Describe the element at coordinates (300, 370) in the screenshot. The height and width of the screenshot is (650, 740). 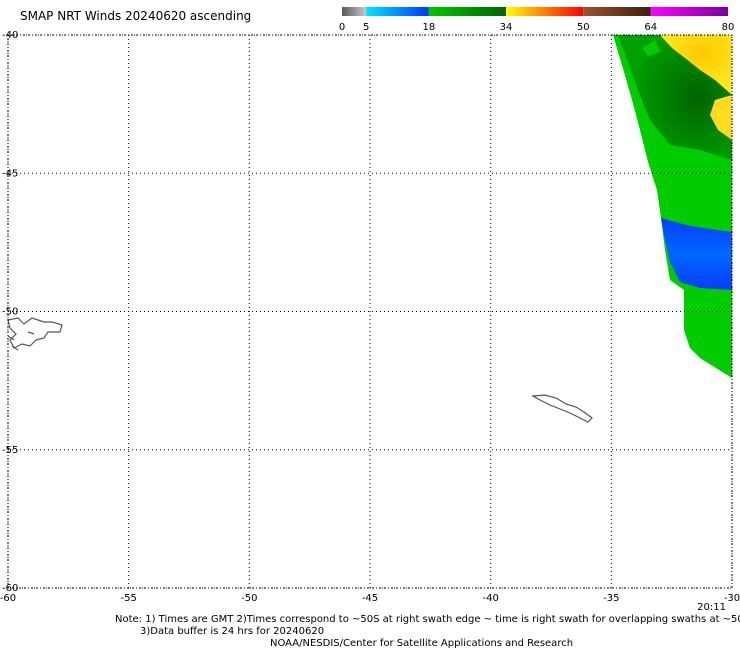
I see `land-outlines` at that location.